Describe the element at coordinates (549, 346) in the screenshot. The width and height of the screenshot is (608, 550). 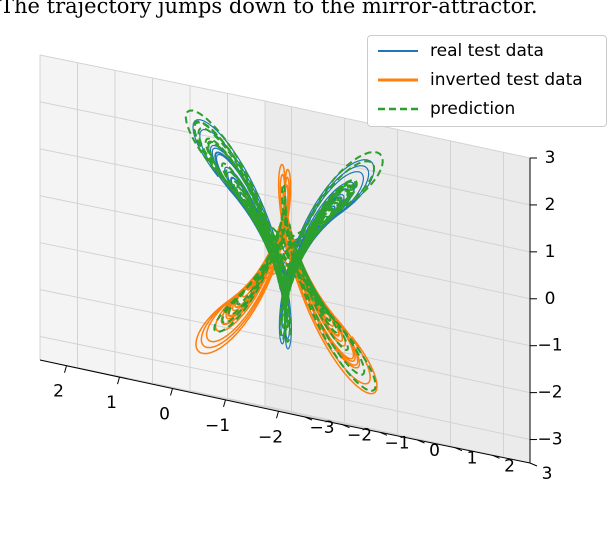
I see `z-tick-label: −1` at that location.